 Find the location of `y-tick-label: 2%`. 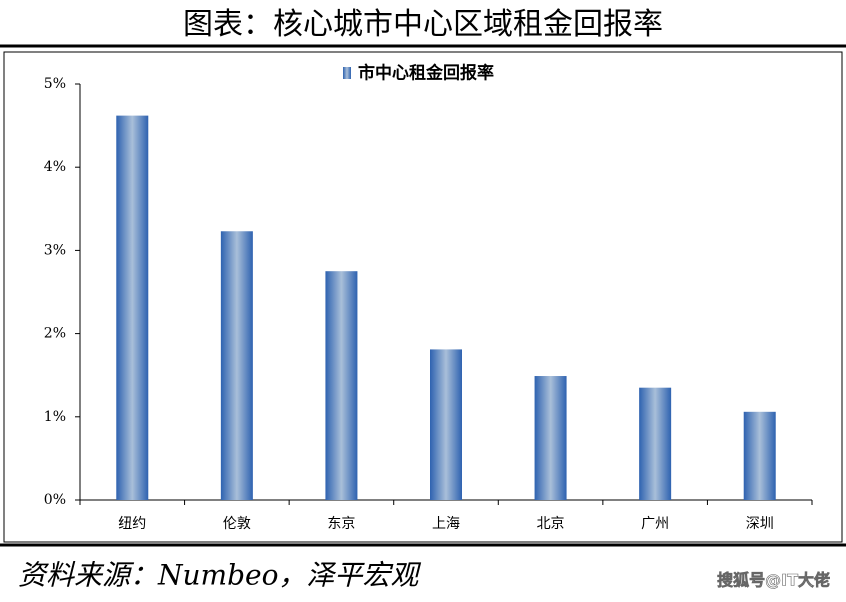

y-tick-label: 2% is located at coordinates (55, 334).